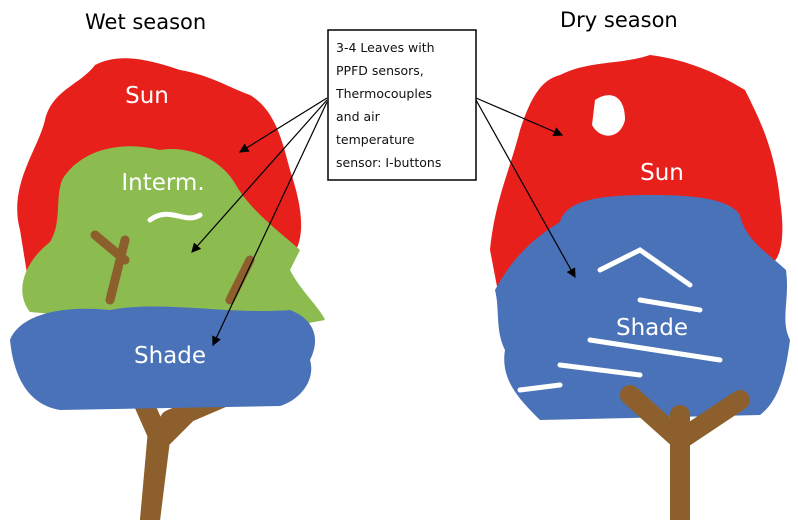 Image resolution: width=798 pixels, height=520 pixels. What do you see at coordinates (388, 162) in the screenshot?
I see `note-line: sensor: I-buttons` at bounding box center [388, 162].